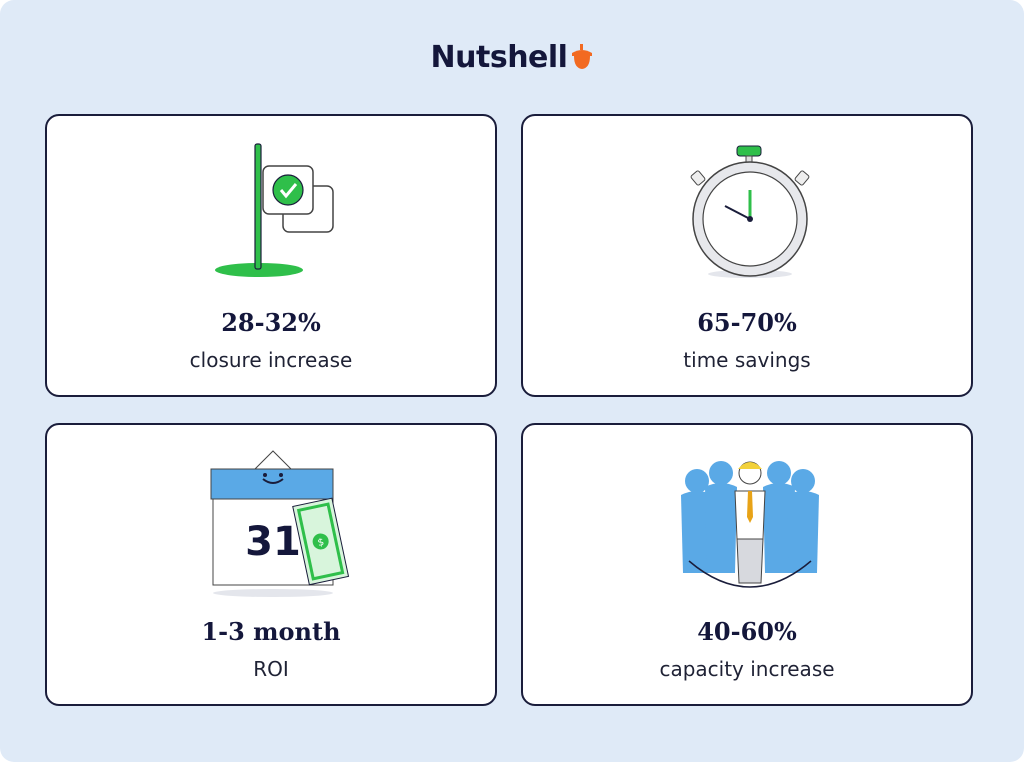 This screenshot has height=762, width=1024. Describe the element at coordinates (747, 631) in the screenshot. I see `stat: 40-60%` at that location.